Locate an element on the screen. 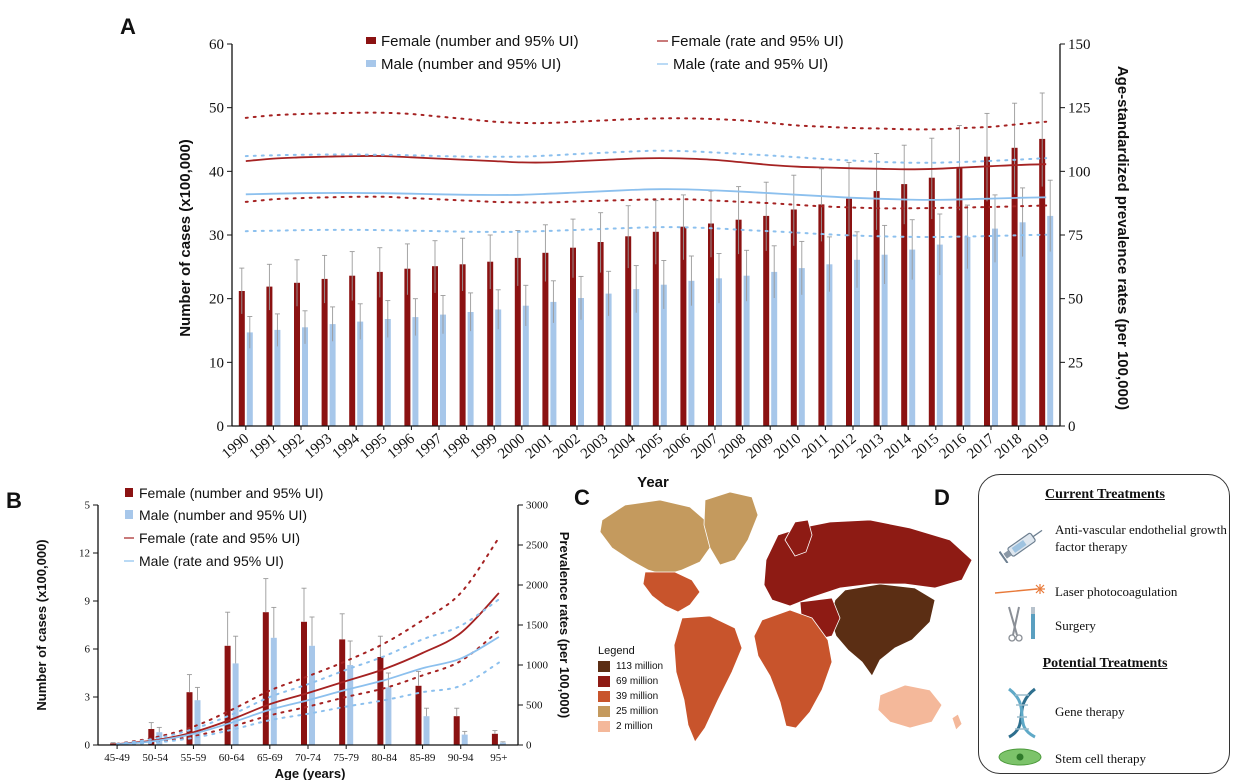 Image resolution: width=1238 pixels, height=780 pixels. x-tick-label: 1998 is located at coordinates (456, 447).